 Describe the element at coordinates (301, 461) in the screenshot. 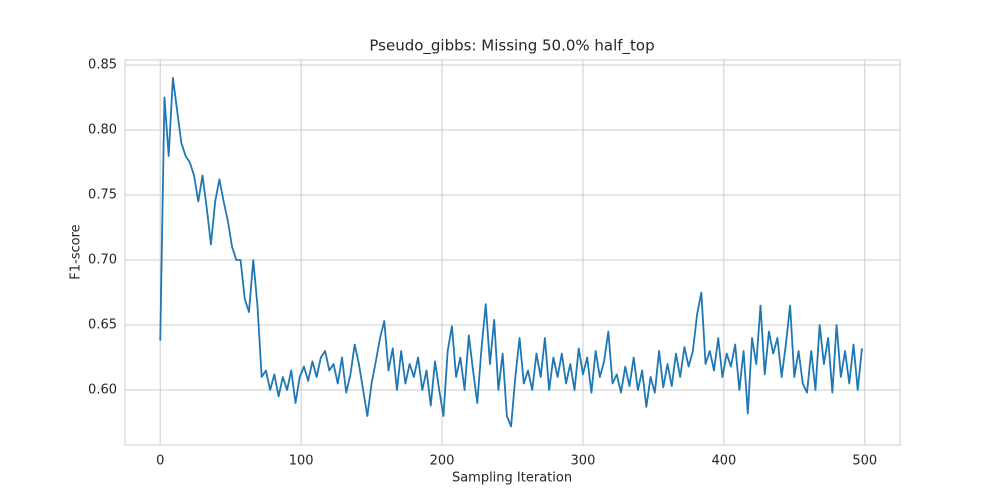

I see `x-tick-label: 100` at that location.